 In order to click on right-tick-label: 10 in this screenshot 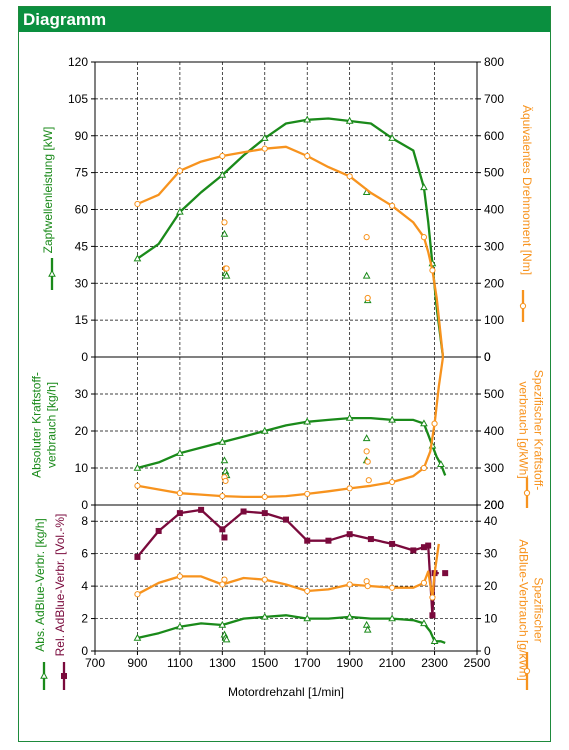, I will do `click(491, 619)`.